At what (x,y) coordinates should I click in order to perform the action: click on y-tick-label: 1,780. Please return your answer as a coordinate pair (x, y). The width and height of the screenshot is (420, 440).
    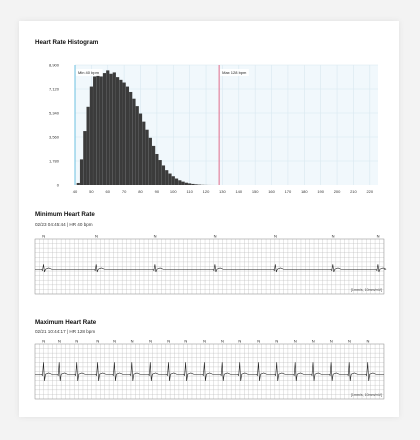
    Looking at the image, I should click on (54, 161).